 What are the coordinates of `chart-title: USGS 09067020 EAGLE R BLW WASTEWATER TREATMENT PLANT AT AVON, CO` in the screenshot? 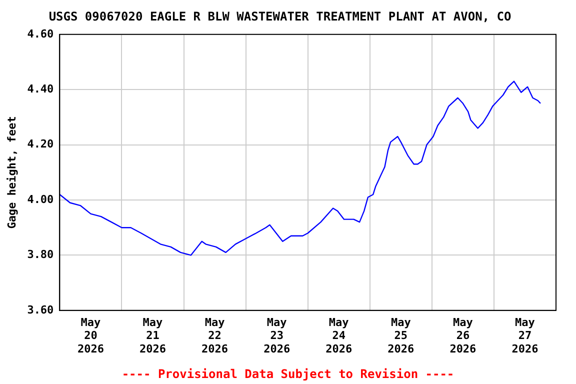 It's located at (280, 16).